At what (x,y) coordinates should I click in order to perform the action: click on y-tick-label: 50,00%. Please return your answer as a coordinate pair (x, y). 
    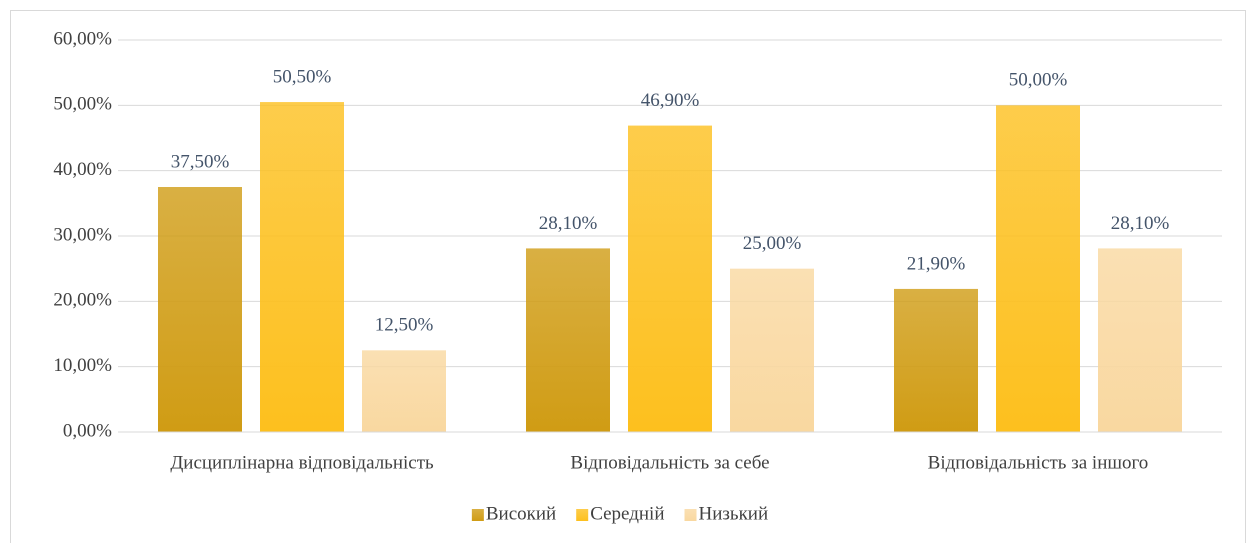
    Looking at the image, I should click on (82, 104).